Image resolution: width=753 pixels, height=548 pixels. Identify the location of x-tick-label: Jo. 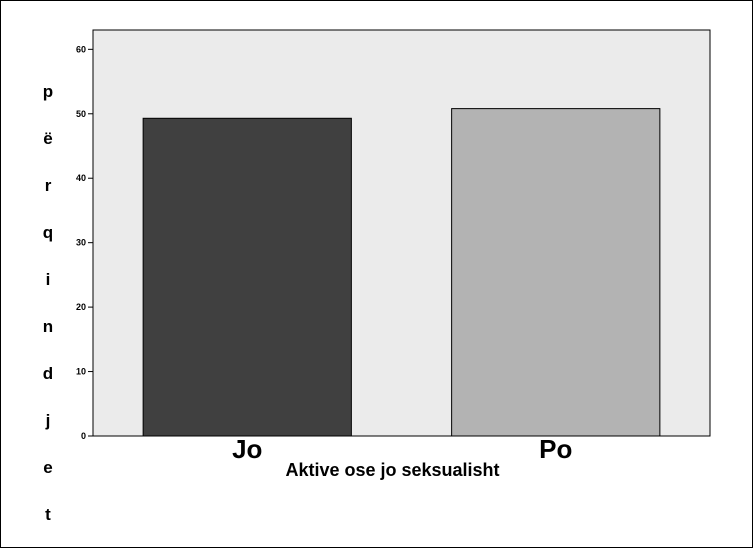
(247, 449).